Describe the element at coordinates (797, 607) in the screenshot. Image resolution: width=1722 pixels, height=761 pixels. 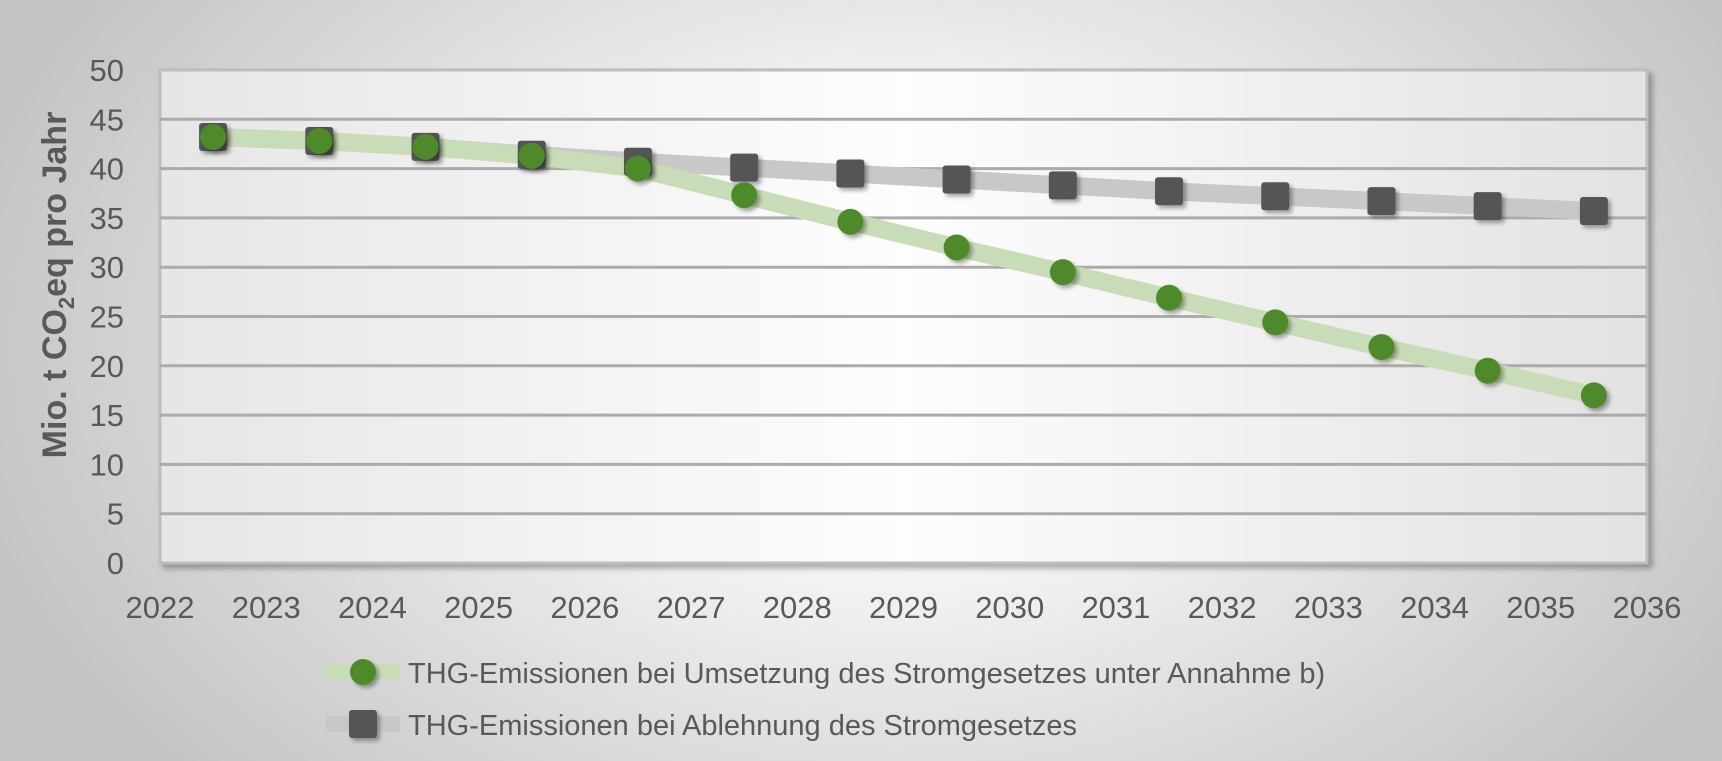
I see `x-tick-label: 2028` at that location.